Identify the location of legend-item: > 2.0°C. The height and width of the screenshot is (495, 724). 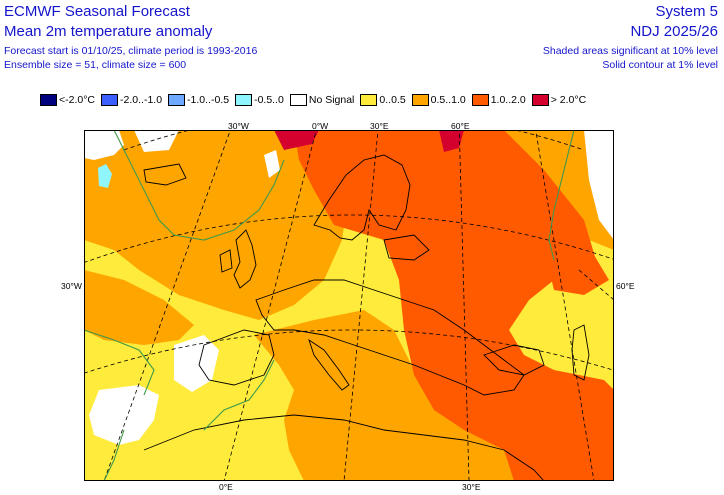
(559, 100).